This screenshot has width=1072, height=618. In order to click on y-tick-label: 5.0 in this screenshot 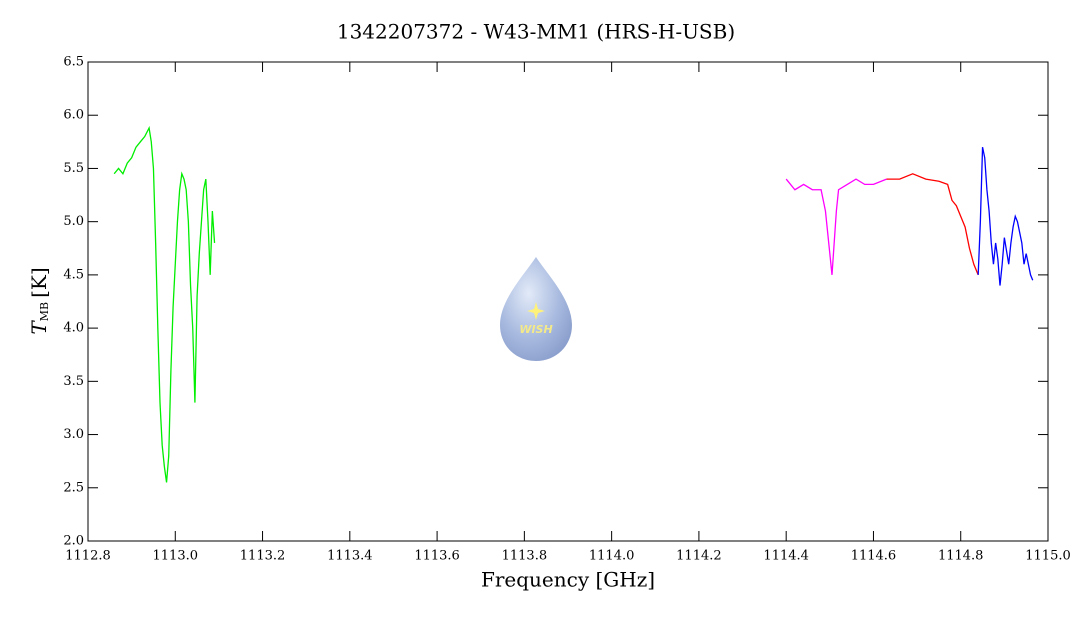, I will do `click(73, 221)`.